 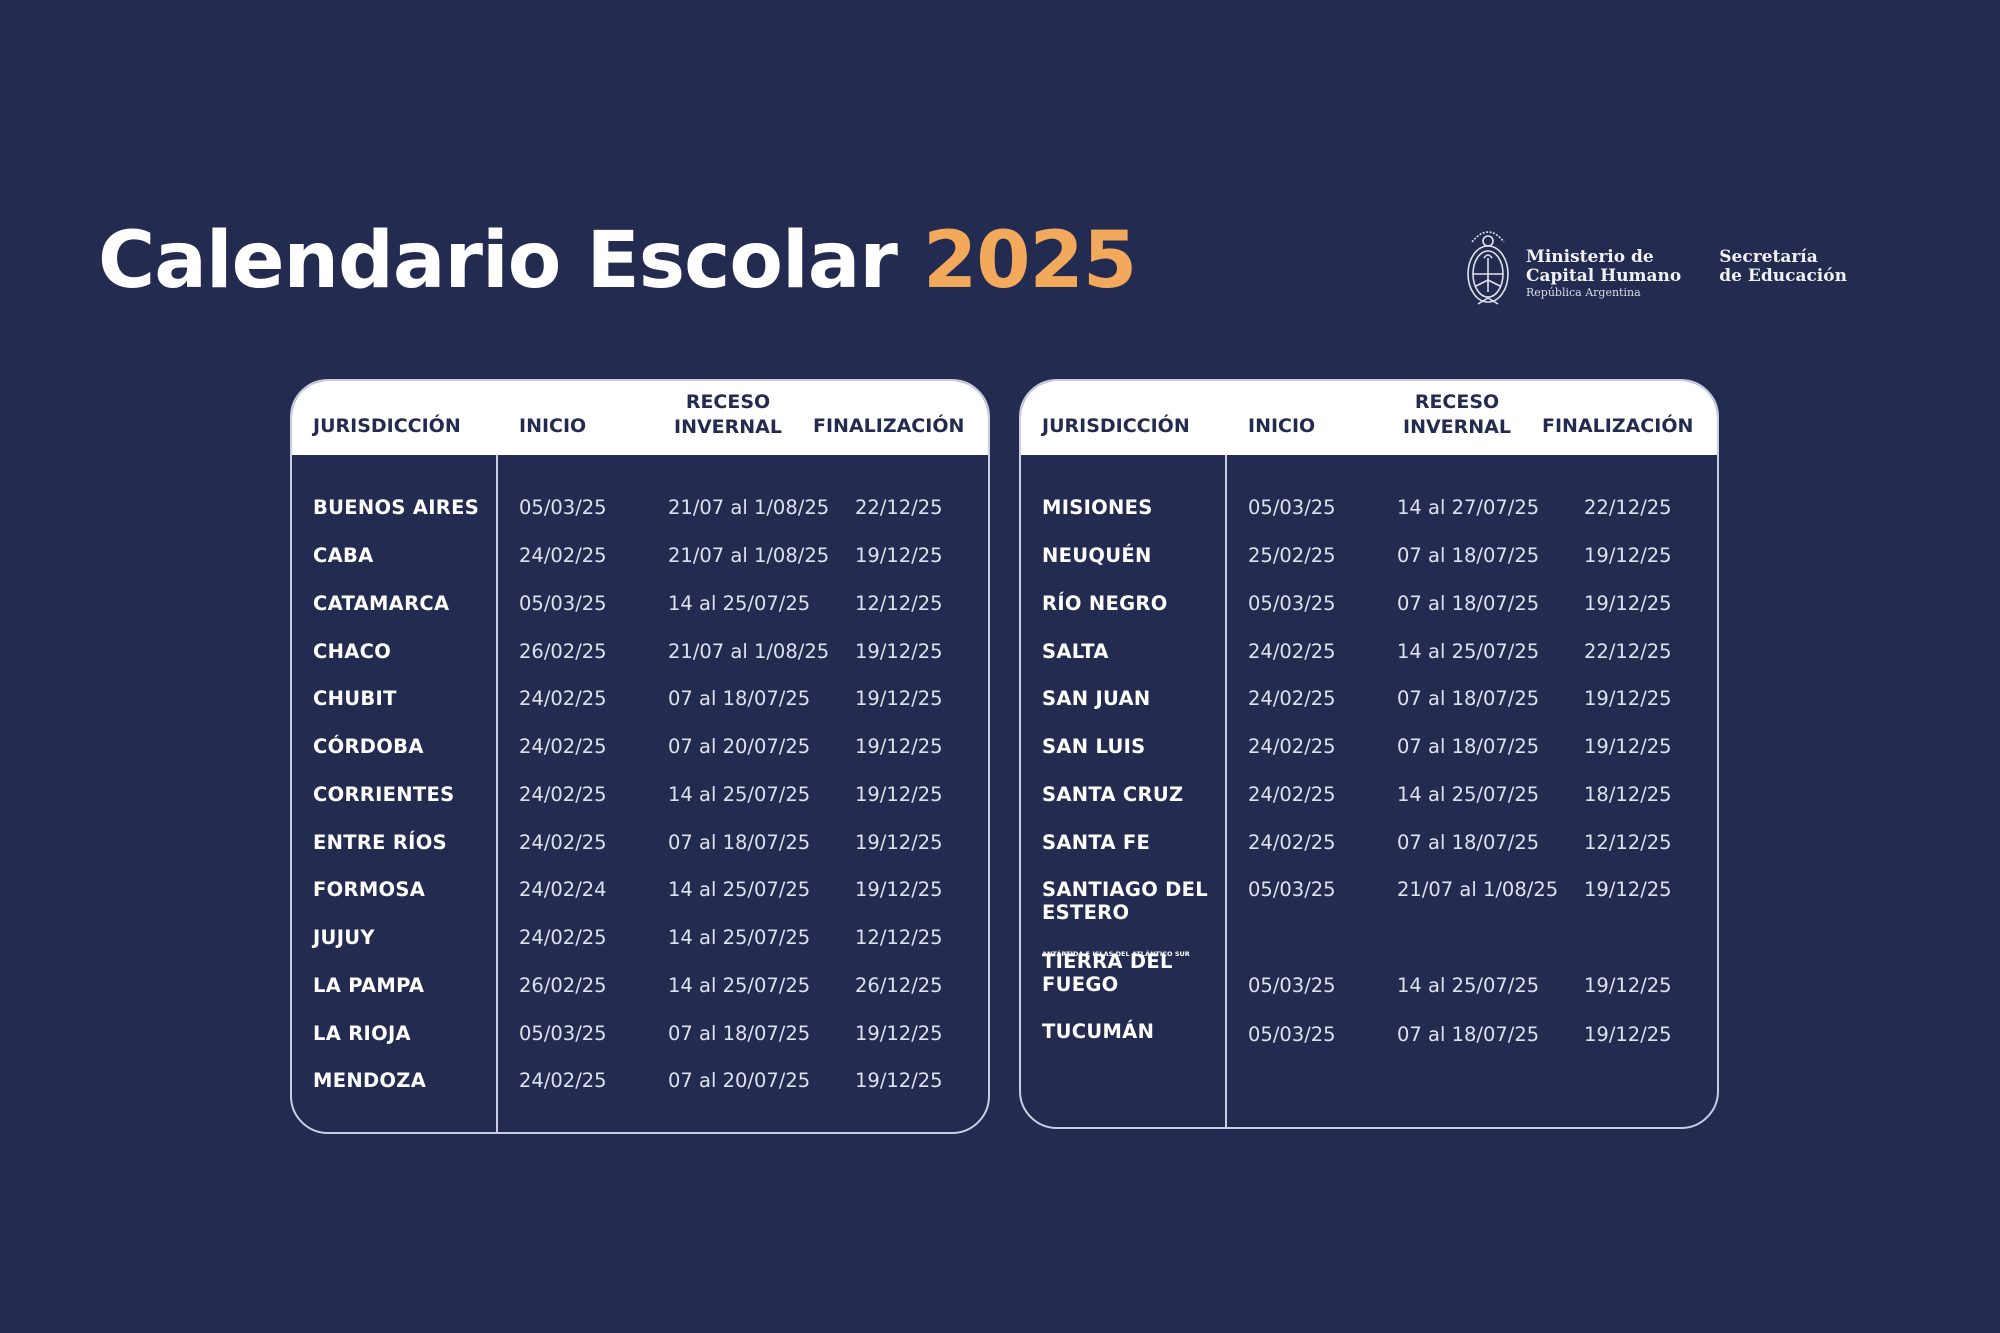 What do you see at coordinates (640, 707) in the screenshot?
I see `table-row: CHUBIT 24/02/25 07 al 18/07/25 19/12/25` at bounding box center [640, 707].